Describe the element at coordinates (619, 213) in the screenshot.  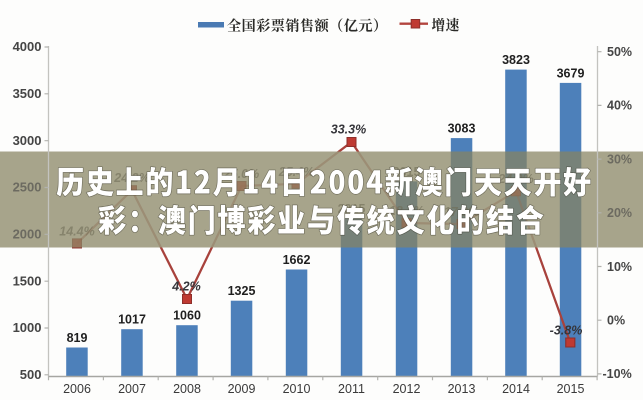
I see `svg-text: 20%` at that location.